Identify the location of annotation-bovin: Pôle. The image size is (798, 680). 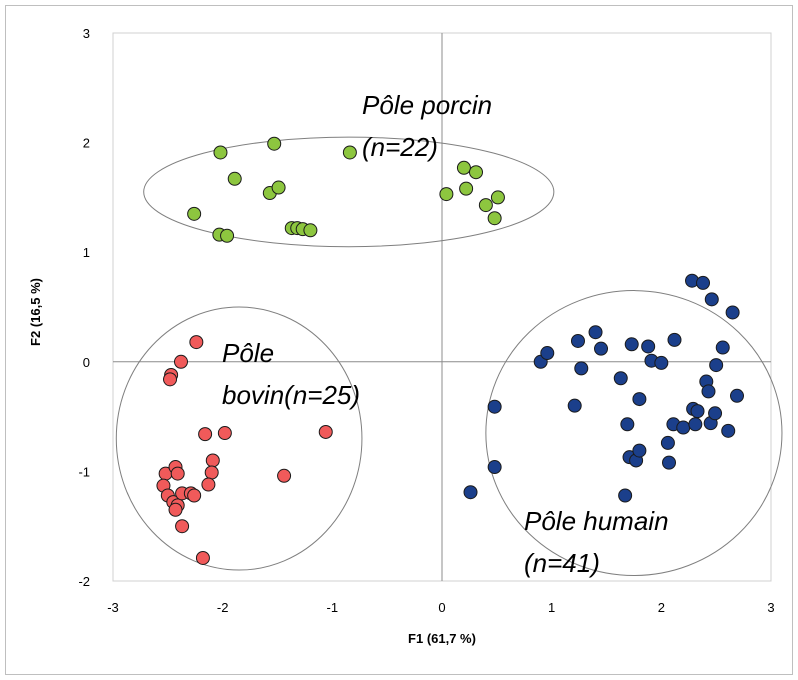
(248, 353).